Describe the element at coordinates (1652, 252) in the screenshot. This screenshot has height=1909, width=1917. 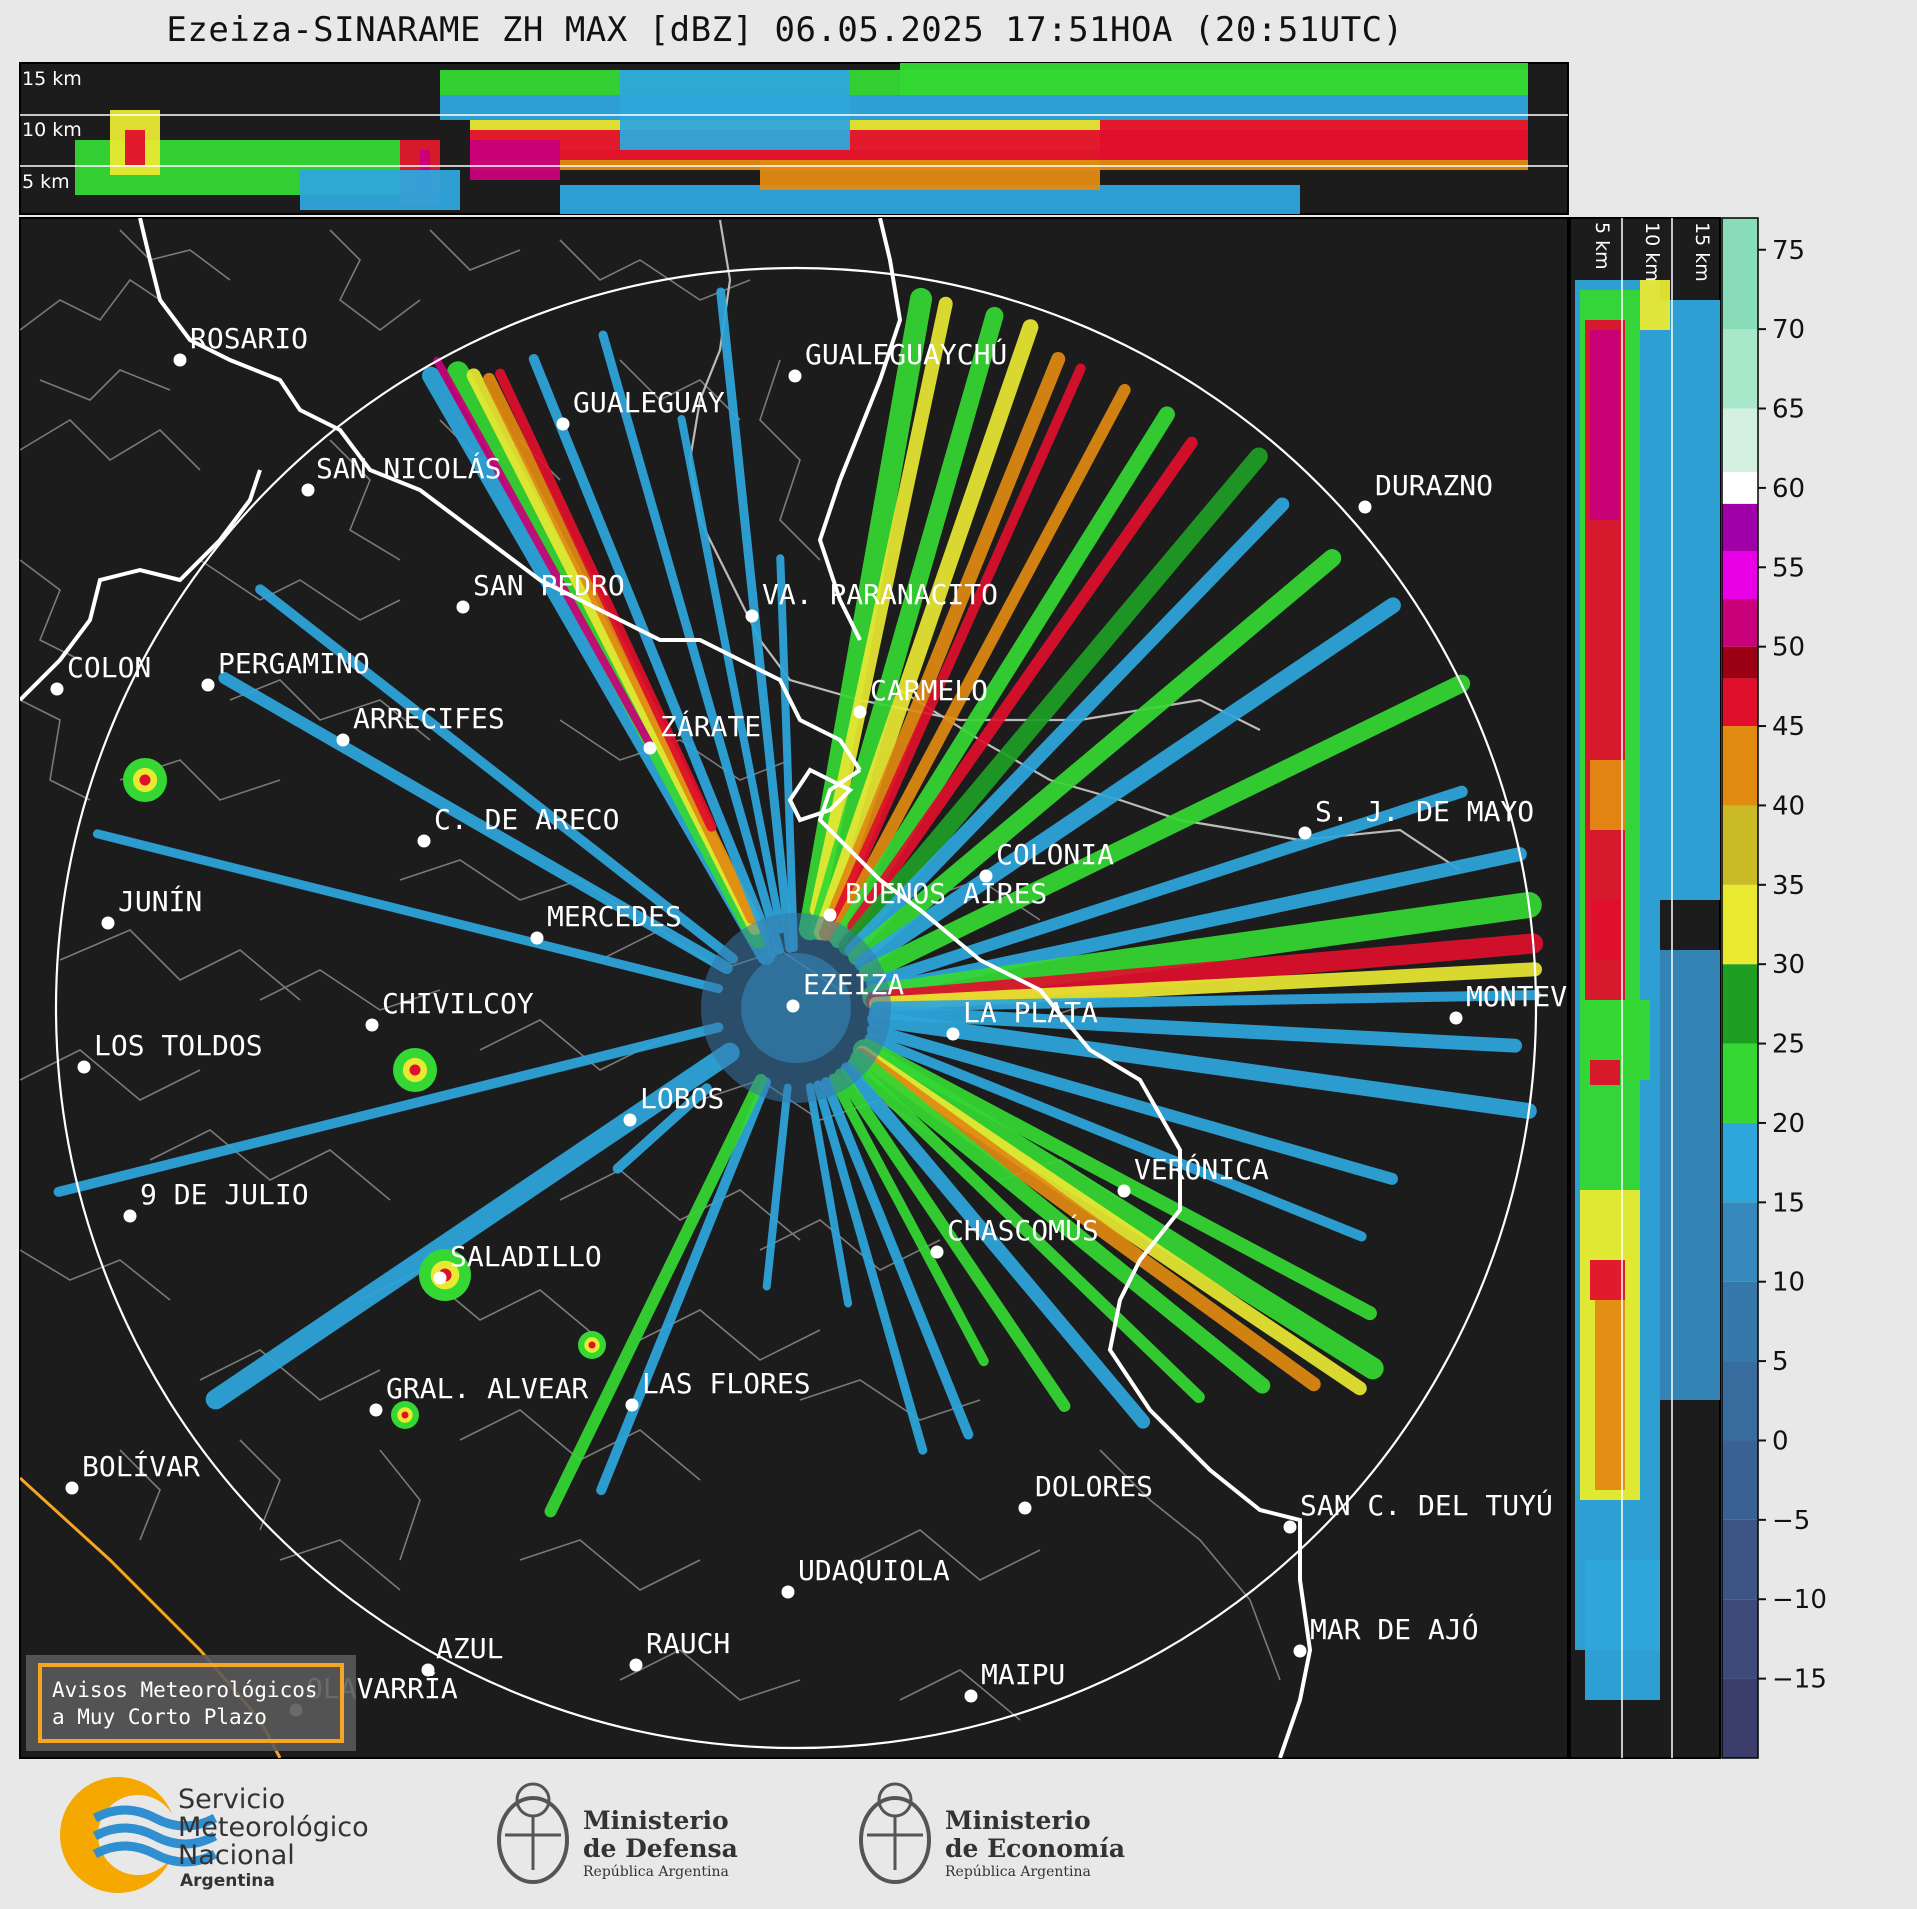
I see `side-height-label-10: 10 km` at that location.